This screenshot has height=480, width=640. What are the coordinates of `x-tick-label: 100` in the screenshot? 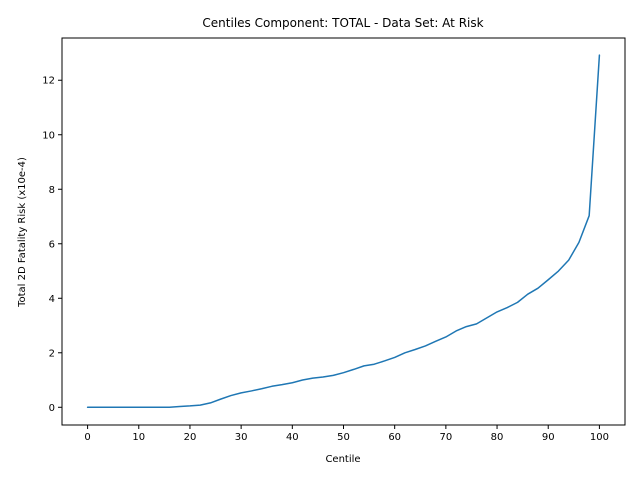 It's located at (599, 437).